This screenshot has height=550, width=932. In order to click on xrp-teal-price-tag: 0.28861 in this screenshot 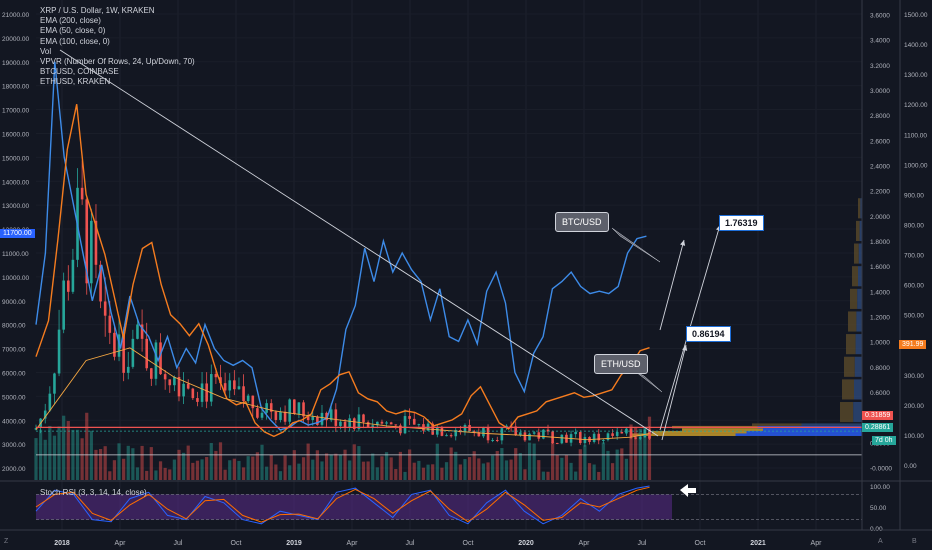, I will do `click(878, 427)`.